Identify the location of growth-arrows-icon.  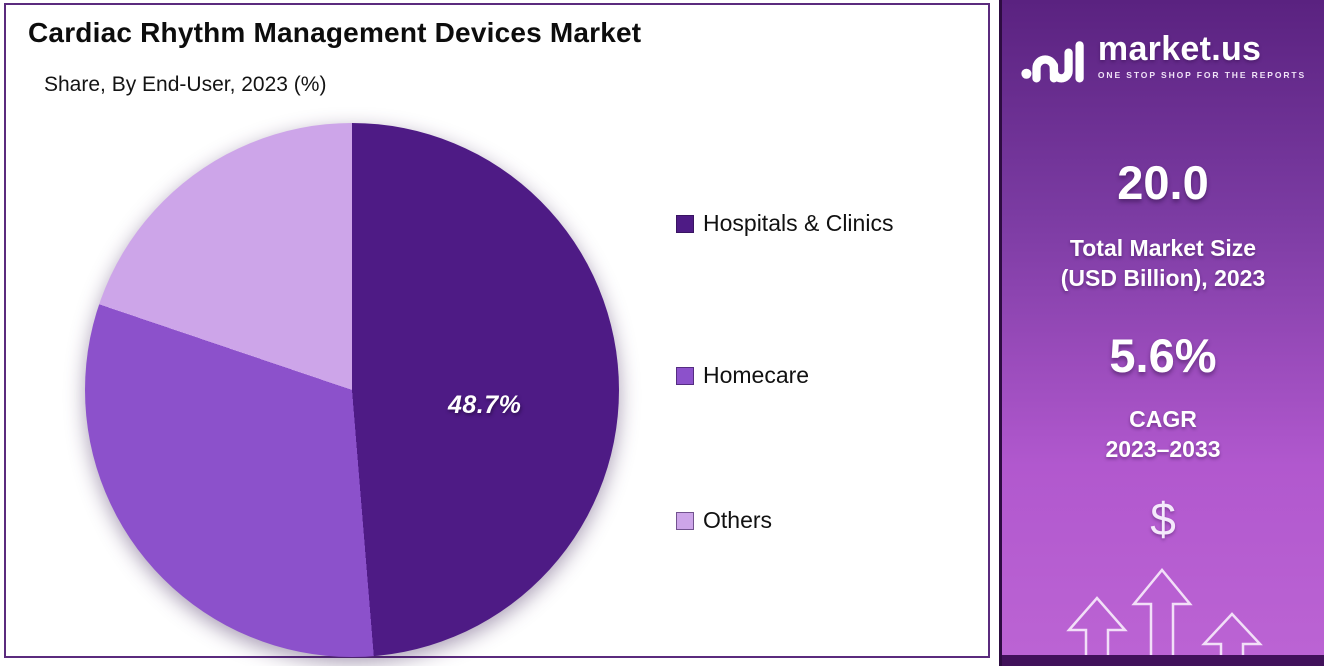
(1164, 617).